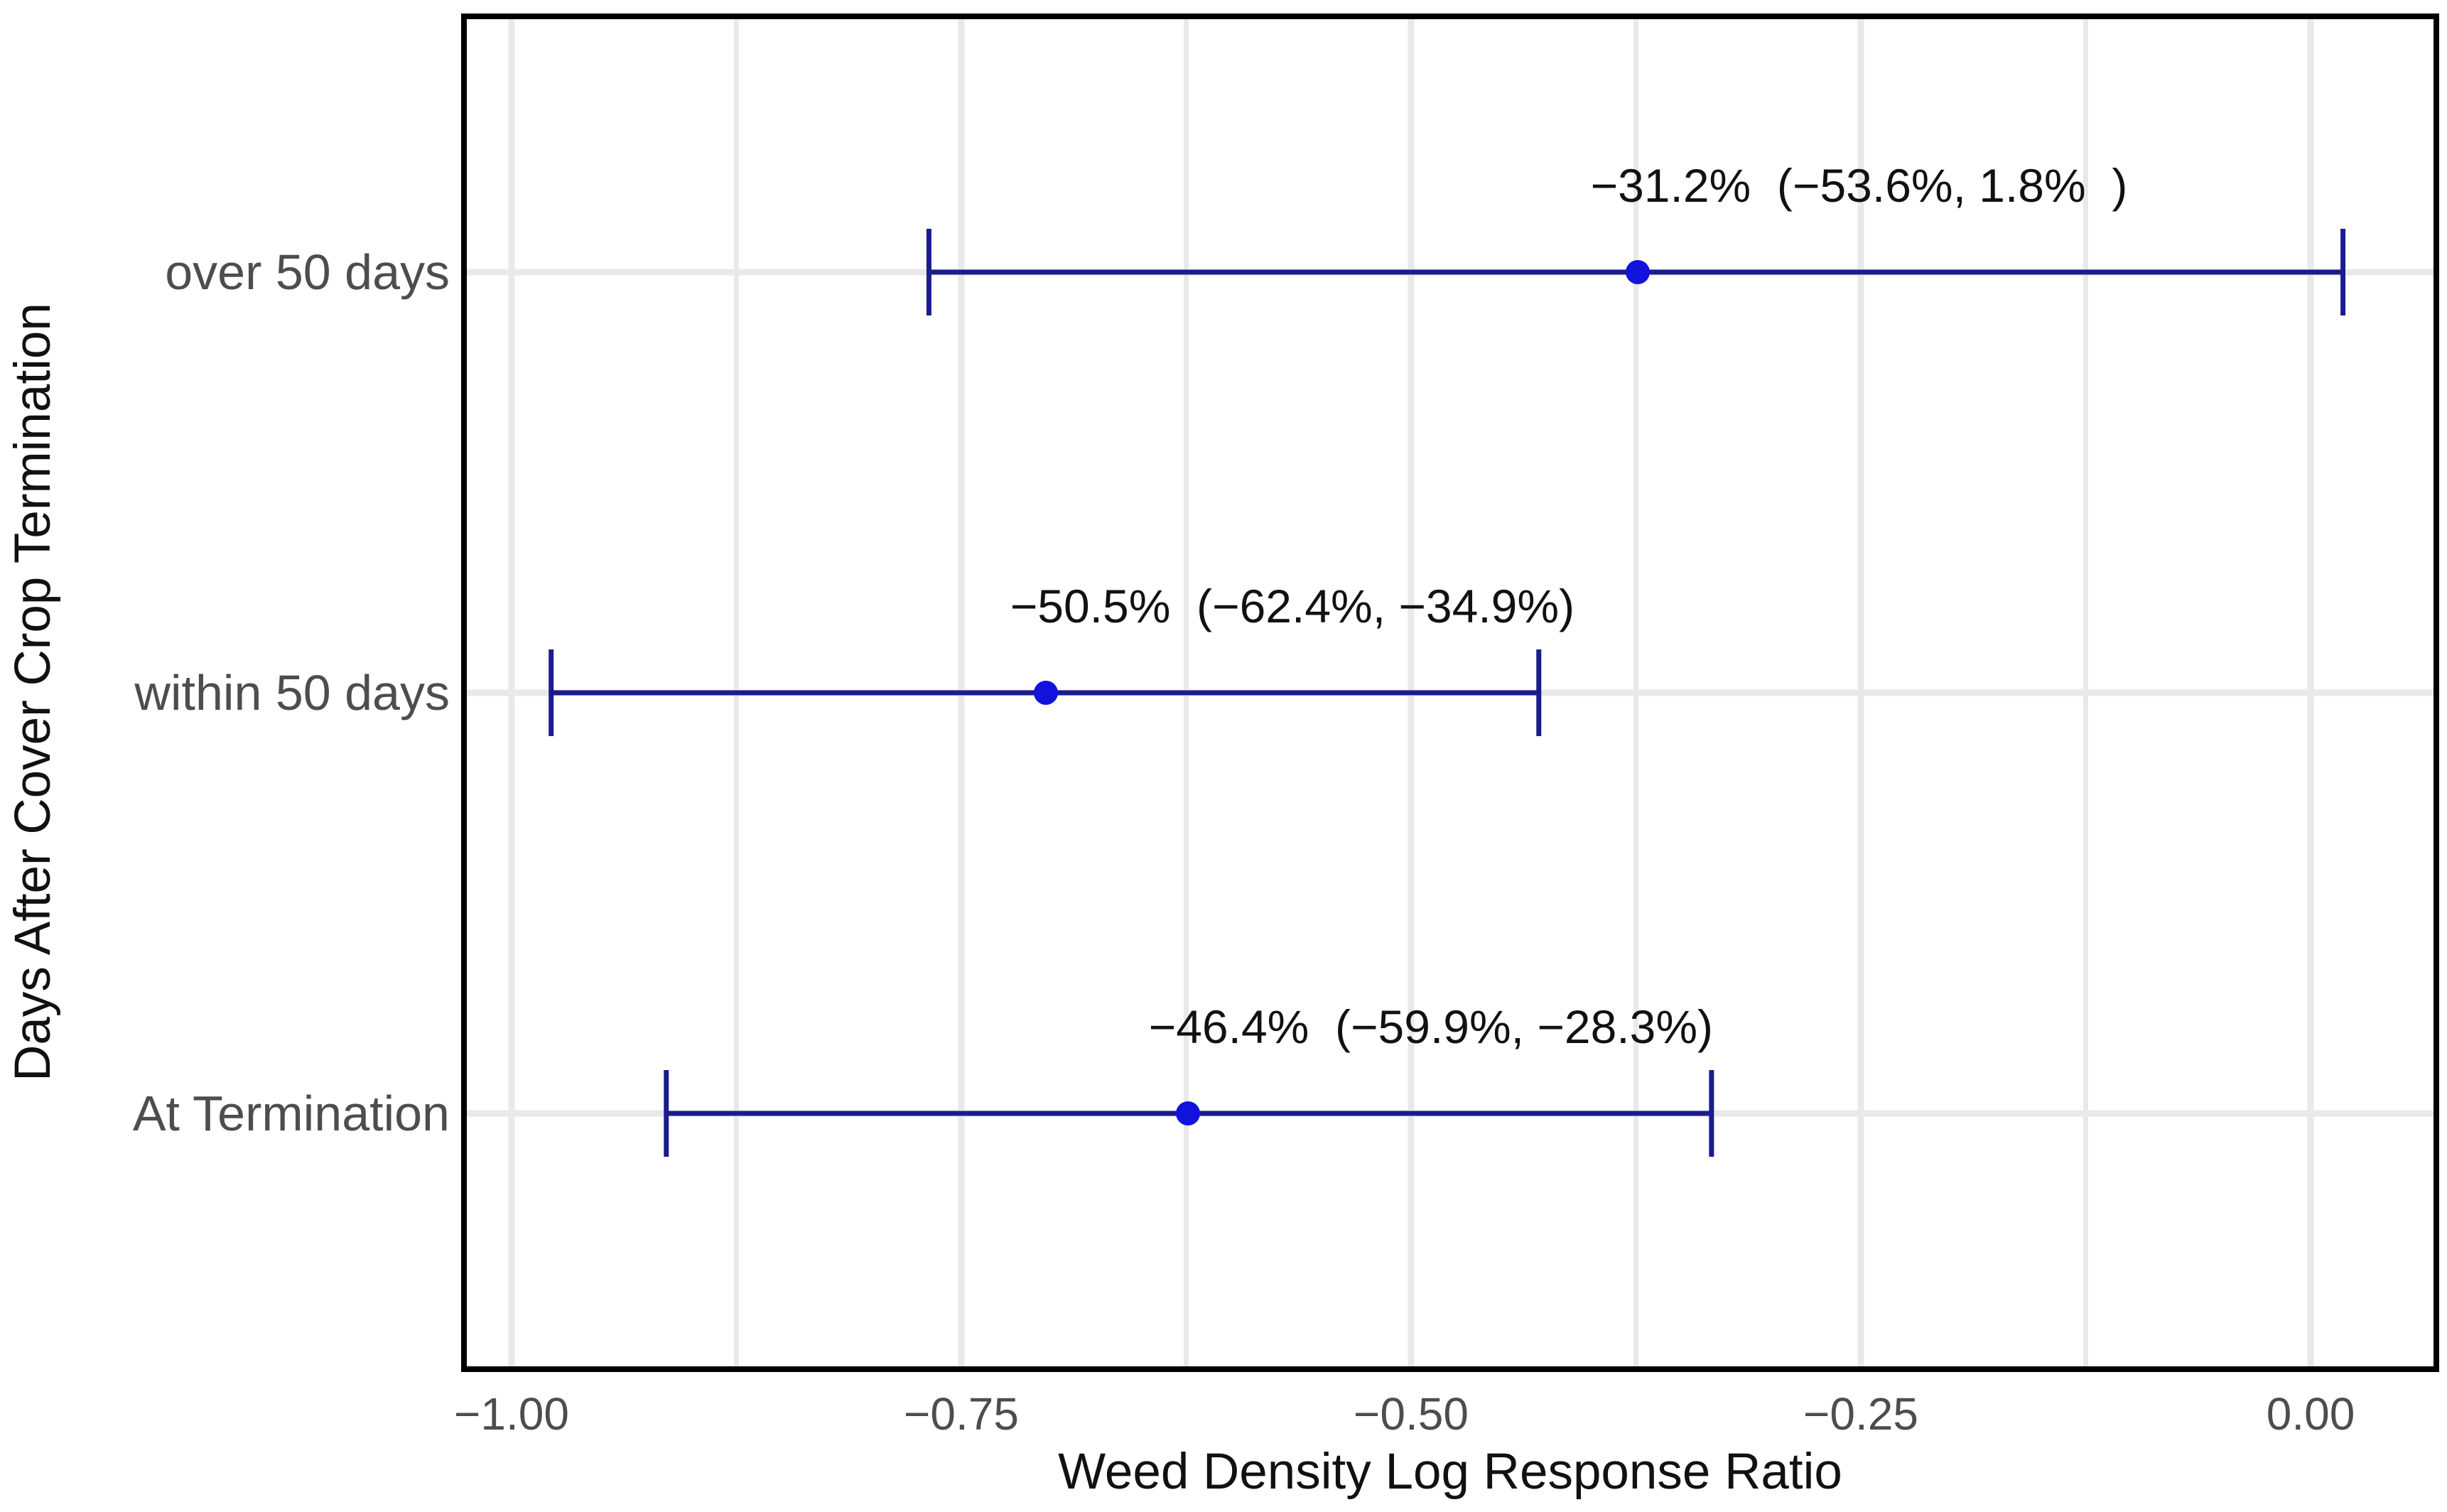  Describe the element at coordinates (1431, 1026) in the screenshot. I see `estimate-annotation: −46.4% (−59.9%, −28.3%)` at that location.